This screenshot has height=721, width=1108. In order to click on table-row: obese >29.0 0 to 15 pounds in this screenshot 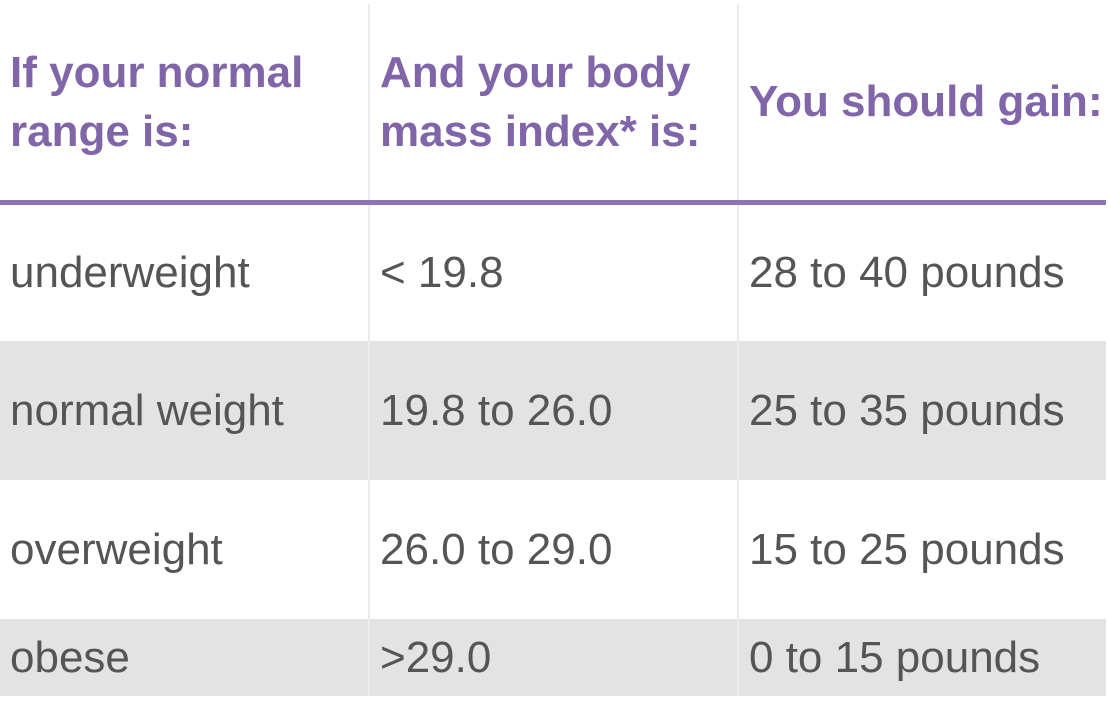, I will do `click(553, 657)`.